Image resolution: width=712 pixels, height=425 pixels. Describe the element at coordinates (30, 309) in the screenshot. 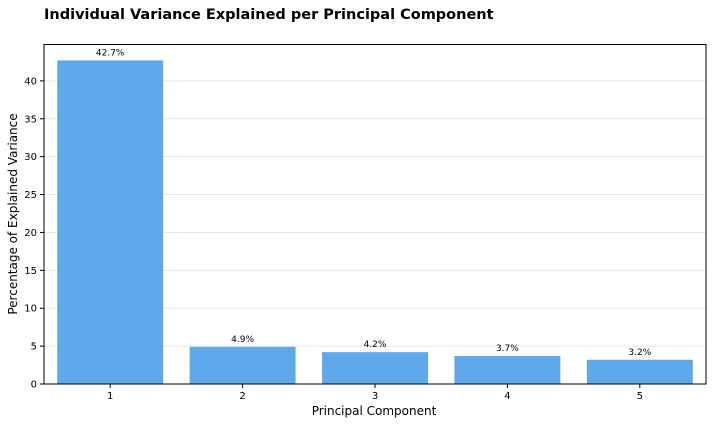

I see `y-tick-label: 10` at that location.